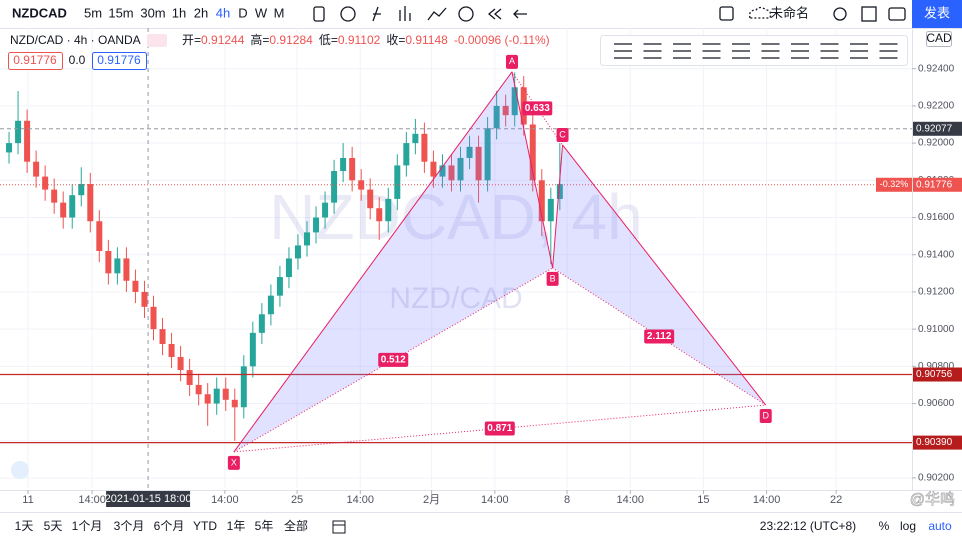 The image size is (962, 546). Describe the element at coordinates (897, 14) in the screenshot. I see `snapshot-icon` at that location.